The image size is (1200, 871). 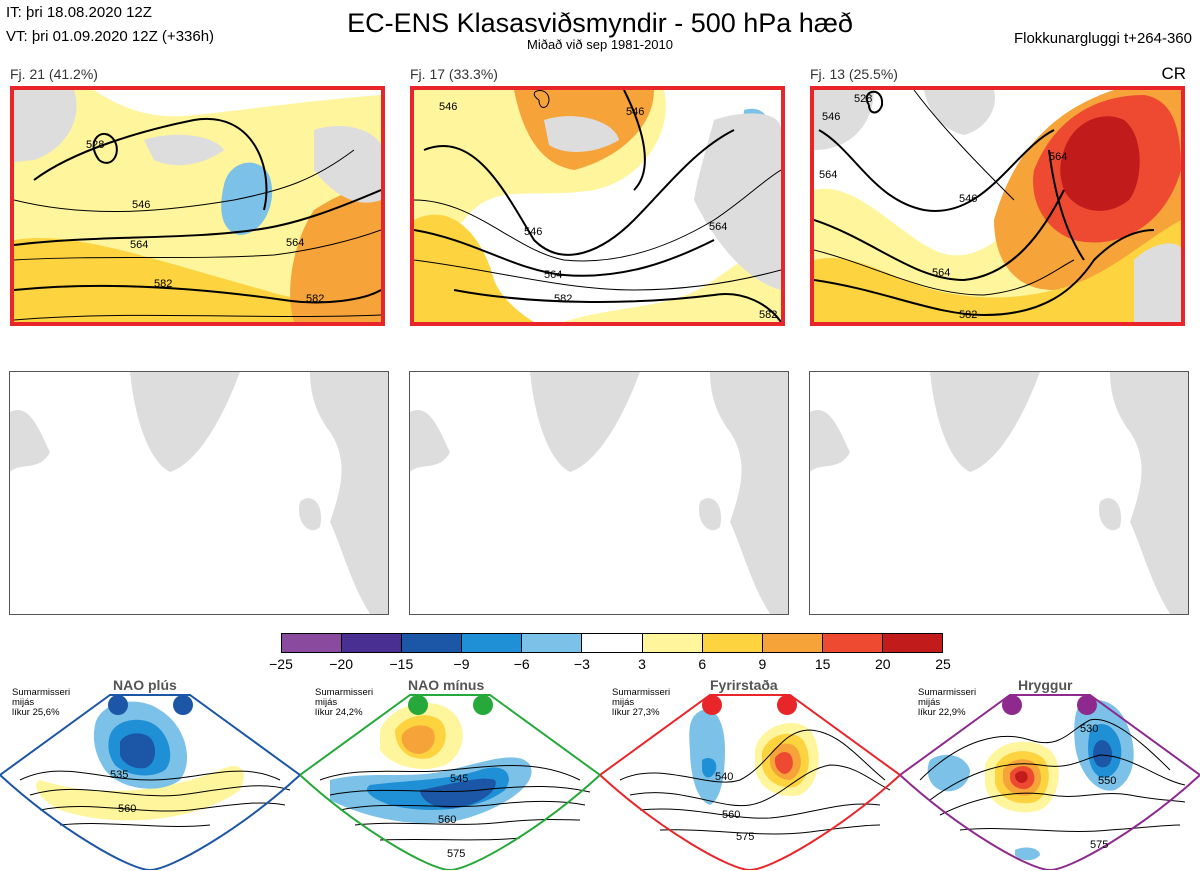 I want to click on colorbar-tick-label: −25, so click(x=281, y=664).